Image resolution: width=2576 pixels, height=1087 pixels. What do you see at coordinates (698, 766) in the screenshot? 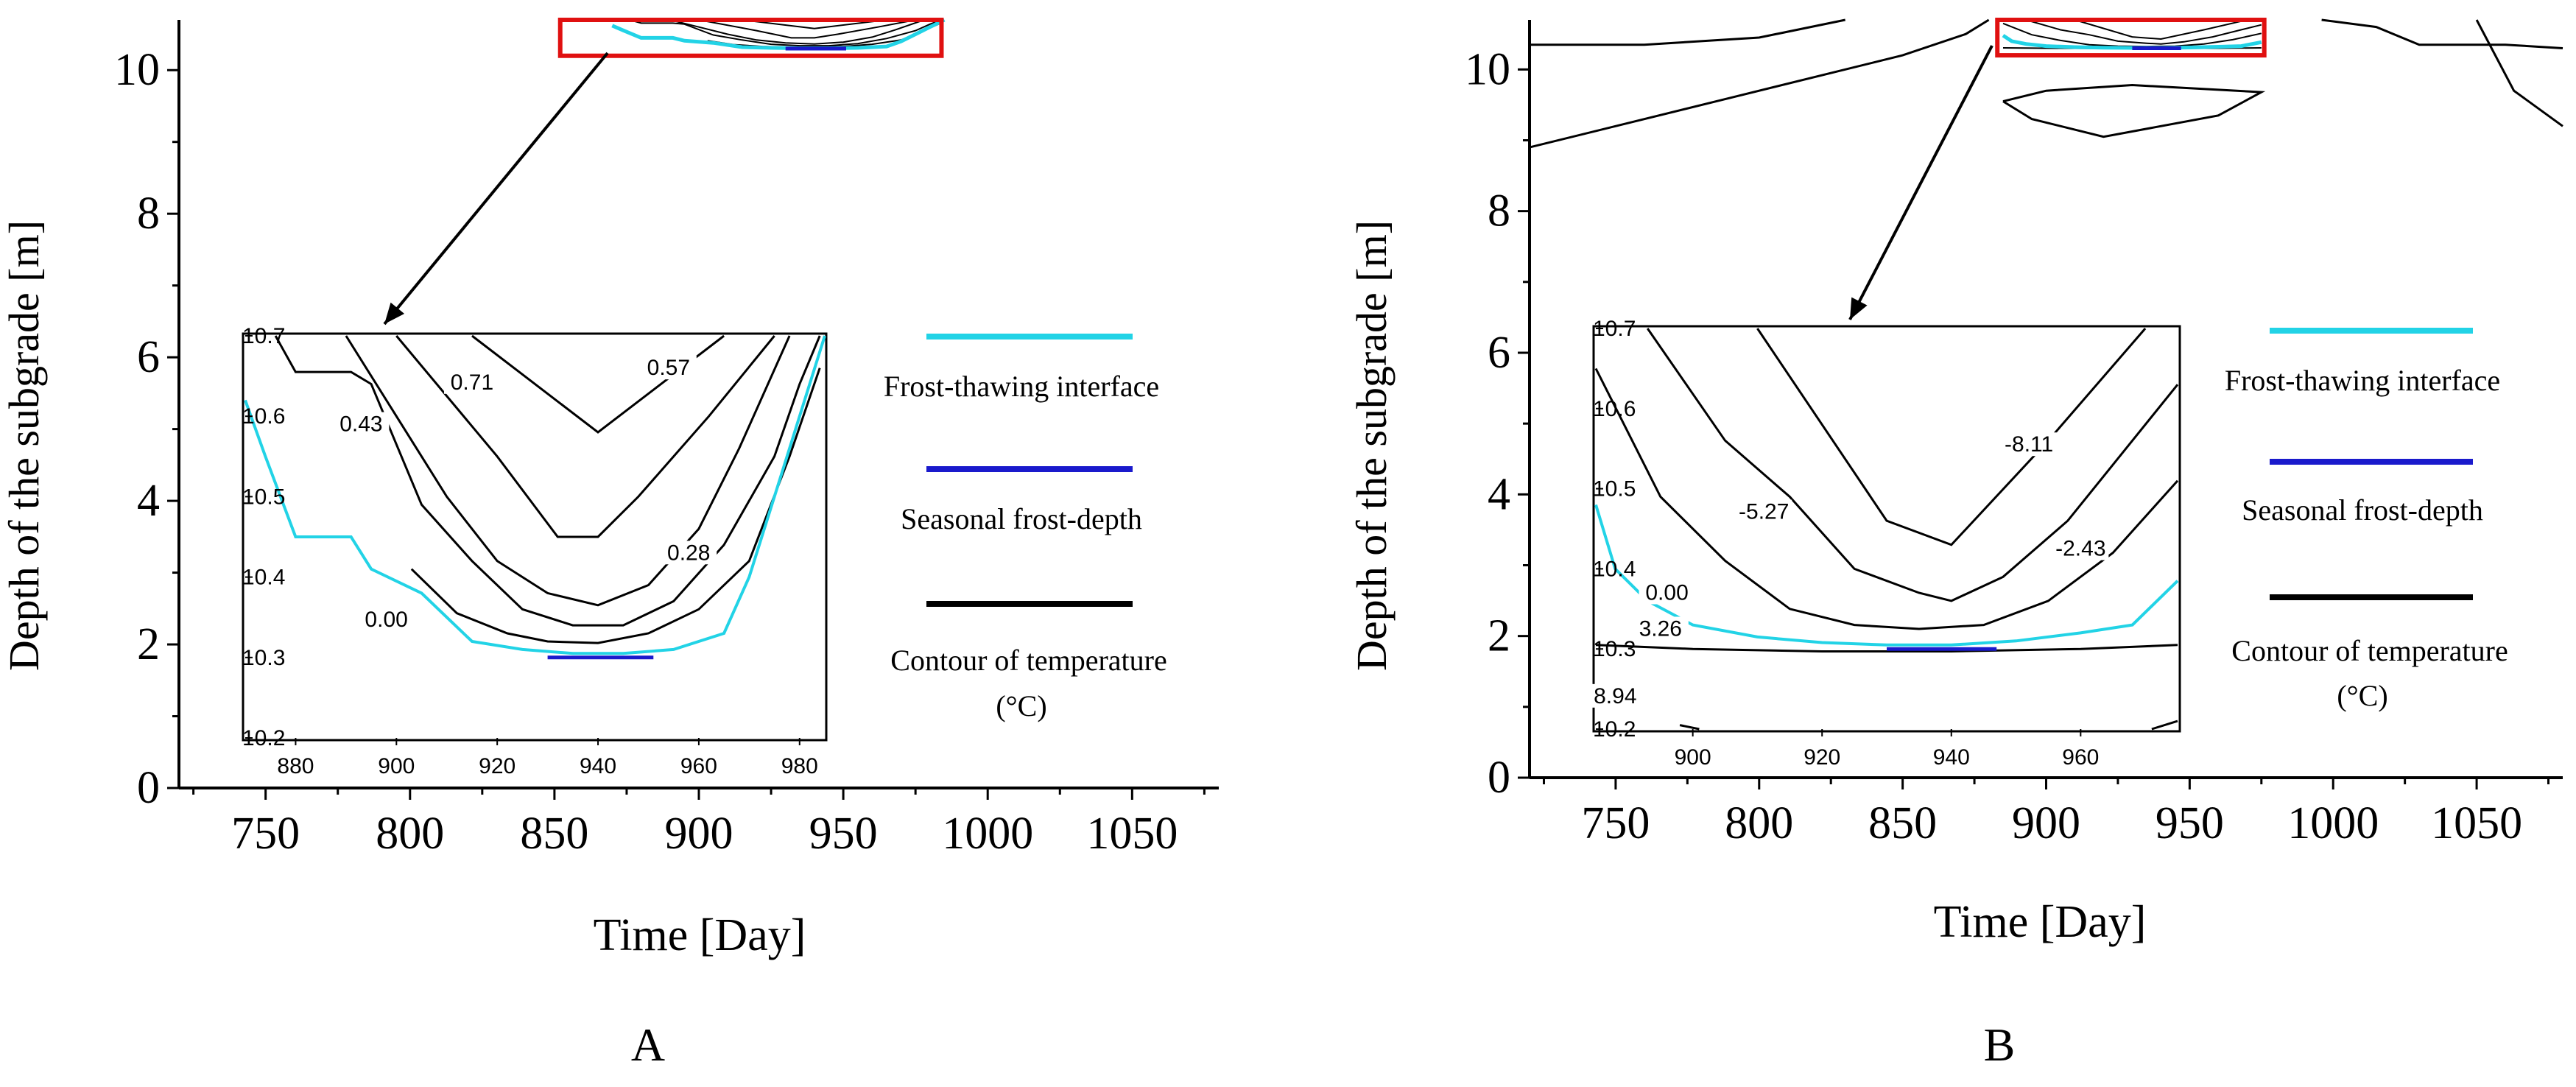
I see `panel-a-inset-x-tick-label-960: 960` at bounding box center [698, 766].